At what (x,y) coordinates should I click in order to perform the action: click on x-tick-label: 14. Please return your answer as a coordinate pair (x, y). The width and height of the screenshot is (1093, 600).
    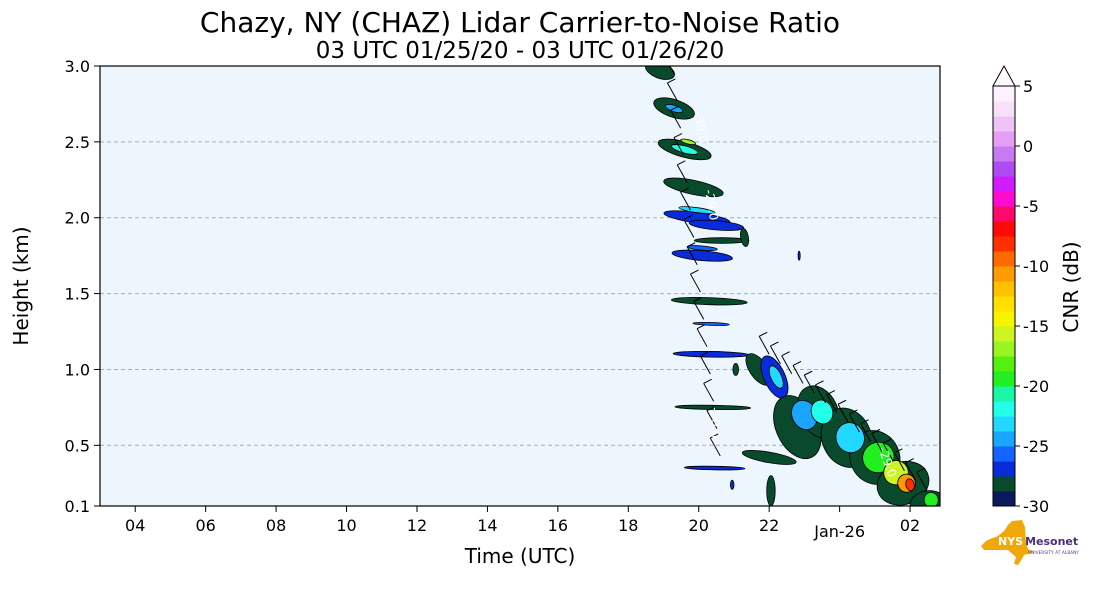
    Looking at the image, I should click on (487, 525).